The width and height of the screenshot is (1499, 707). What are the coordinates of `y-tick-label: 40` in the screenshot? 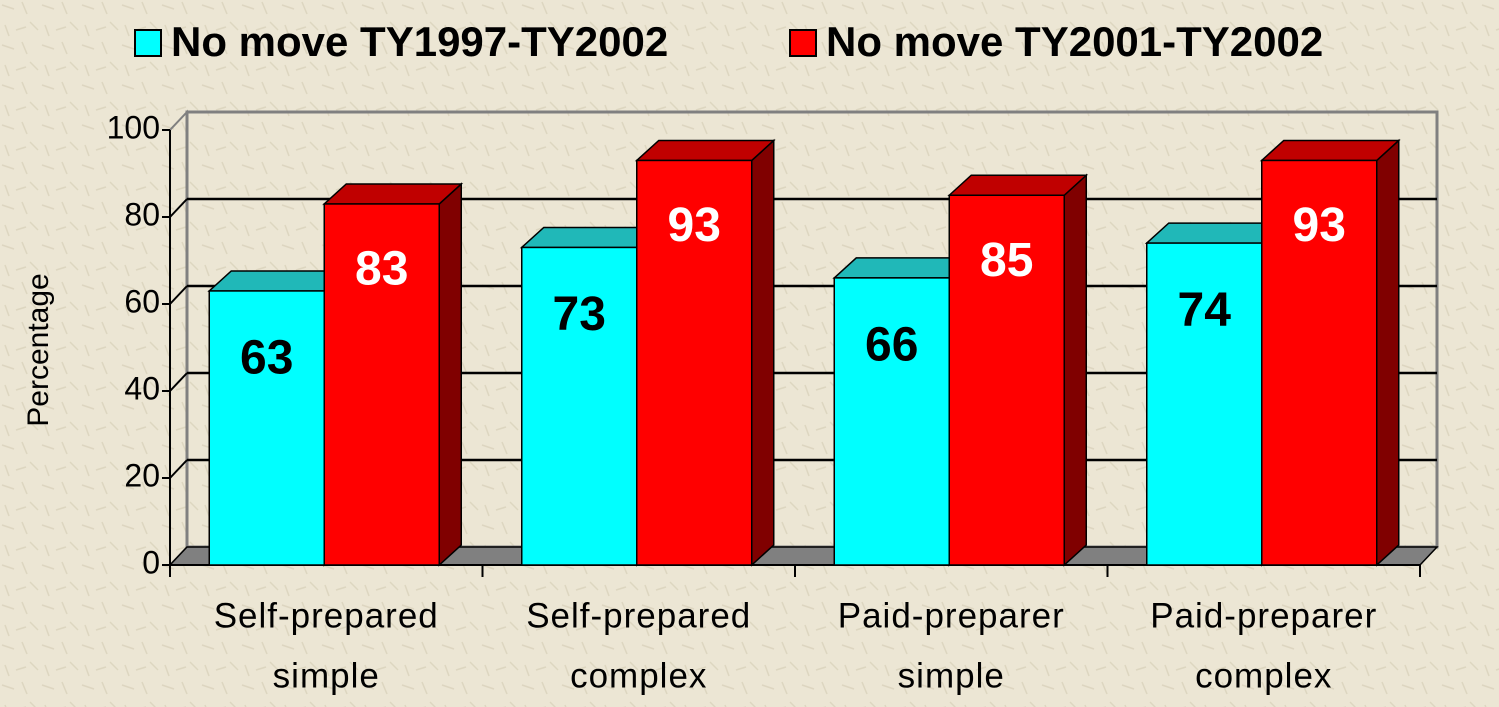 It's located at (142, 388).